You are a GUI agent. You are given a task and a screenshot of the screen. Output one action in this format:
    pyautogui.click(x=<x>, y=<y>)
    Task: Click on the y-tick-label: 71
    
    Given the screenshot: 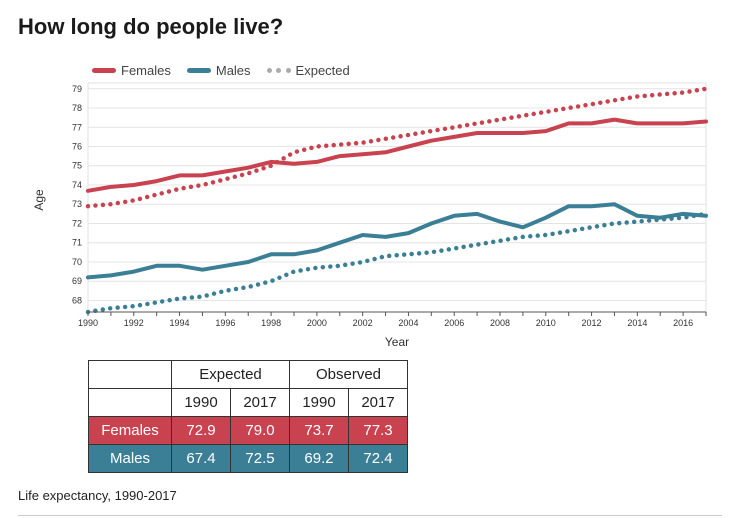 What is the action you would take?
    pyautogui.click(x=77, y=243)
    